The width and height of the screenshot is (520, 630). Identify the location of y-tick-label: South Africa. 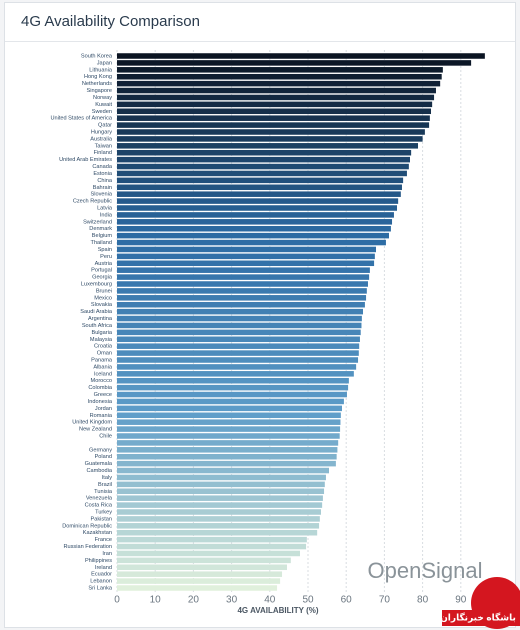
(97, 326).